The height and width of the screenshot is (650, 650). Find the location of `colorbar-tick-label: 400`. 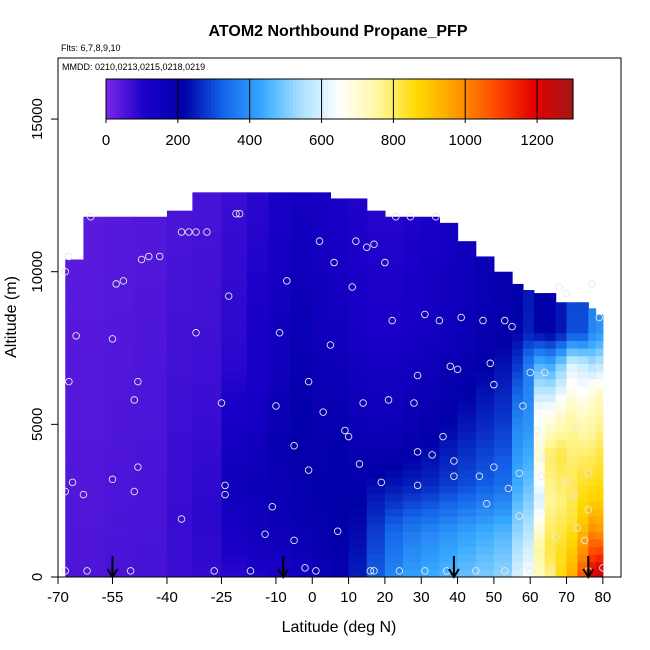

colorbar-tick-label: 400 is located at coordinates (249, 140).